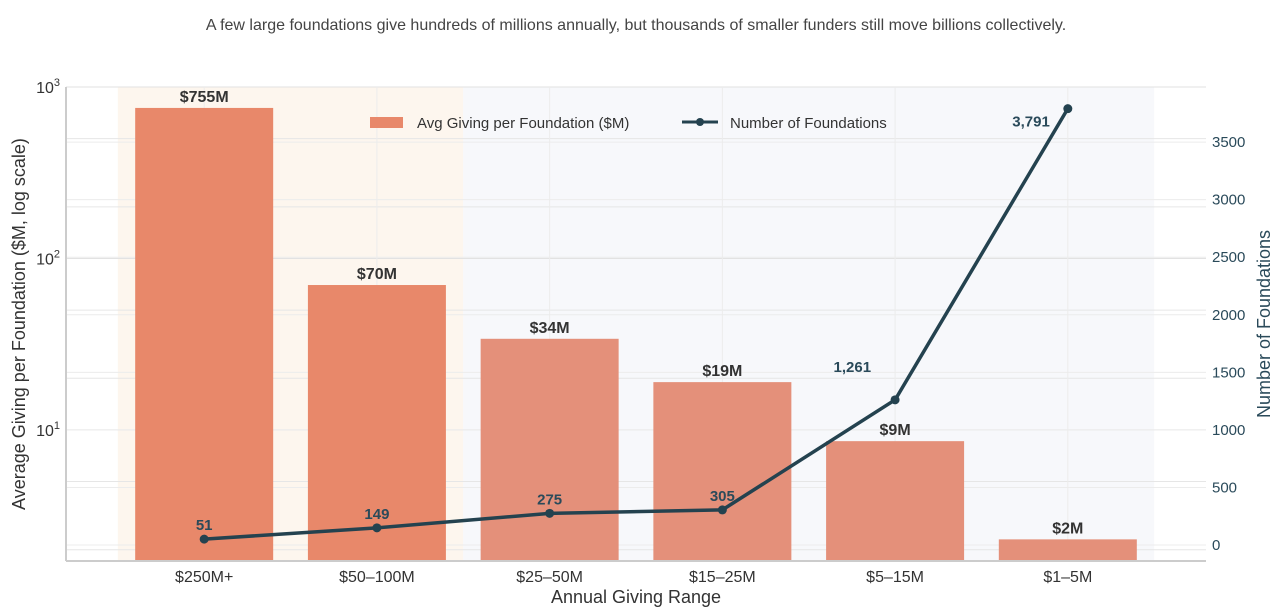 This screenshot has height=616, width=1283. I want to click on x-tick-label: $250M+, so click(204, 577).